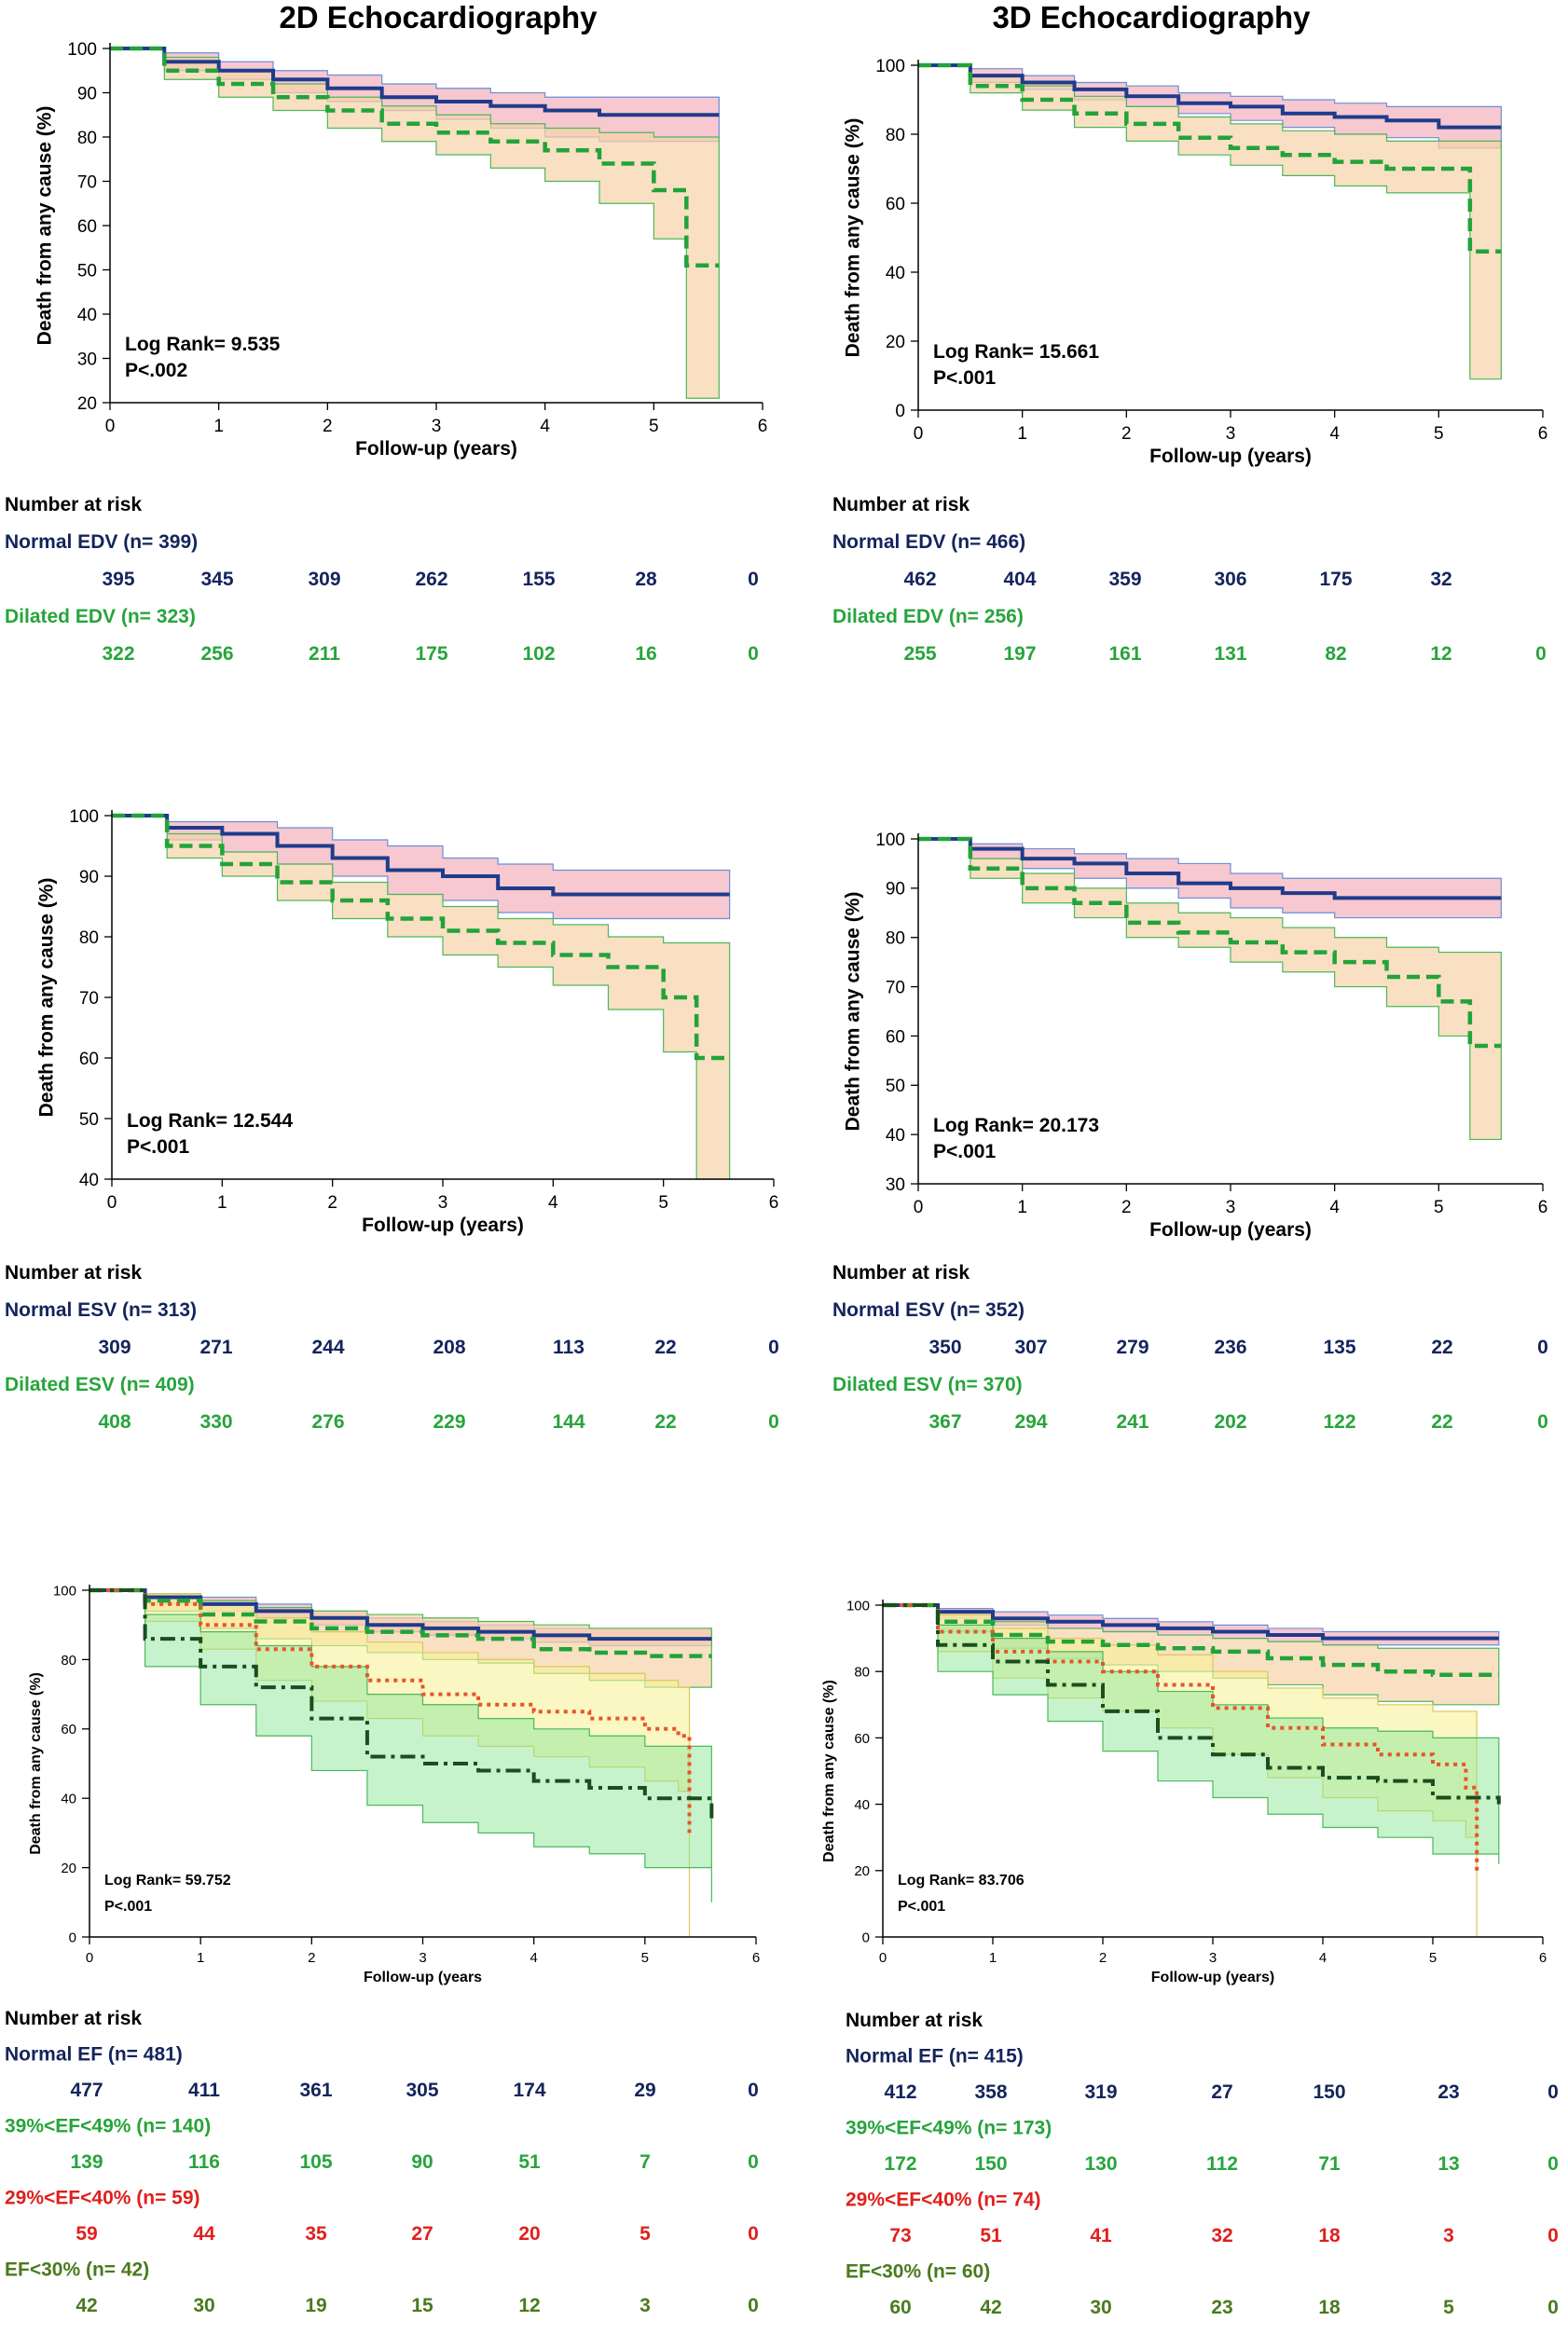 Image resolution: width=1568 pixels, height=2335 pixels. I want to click on risk-count: 41, so click(1101, 2235).